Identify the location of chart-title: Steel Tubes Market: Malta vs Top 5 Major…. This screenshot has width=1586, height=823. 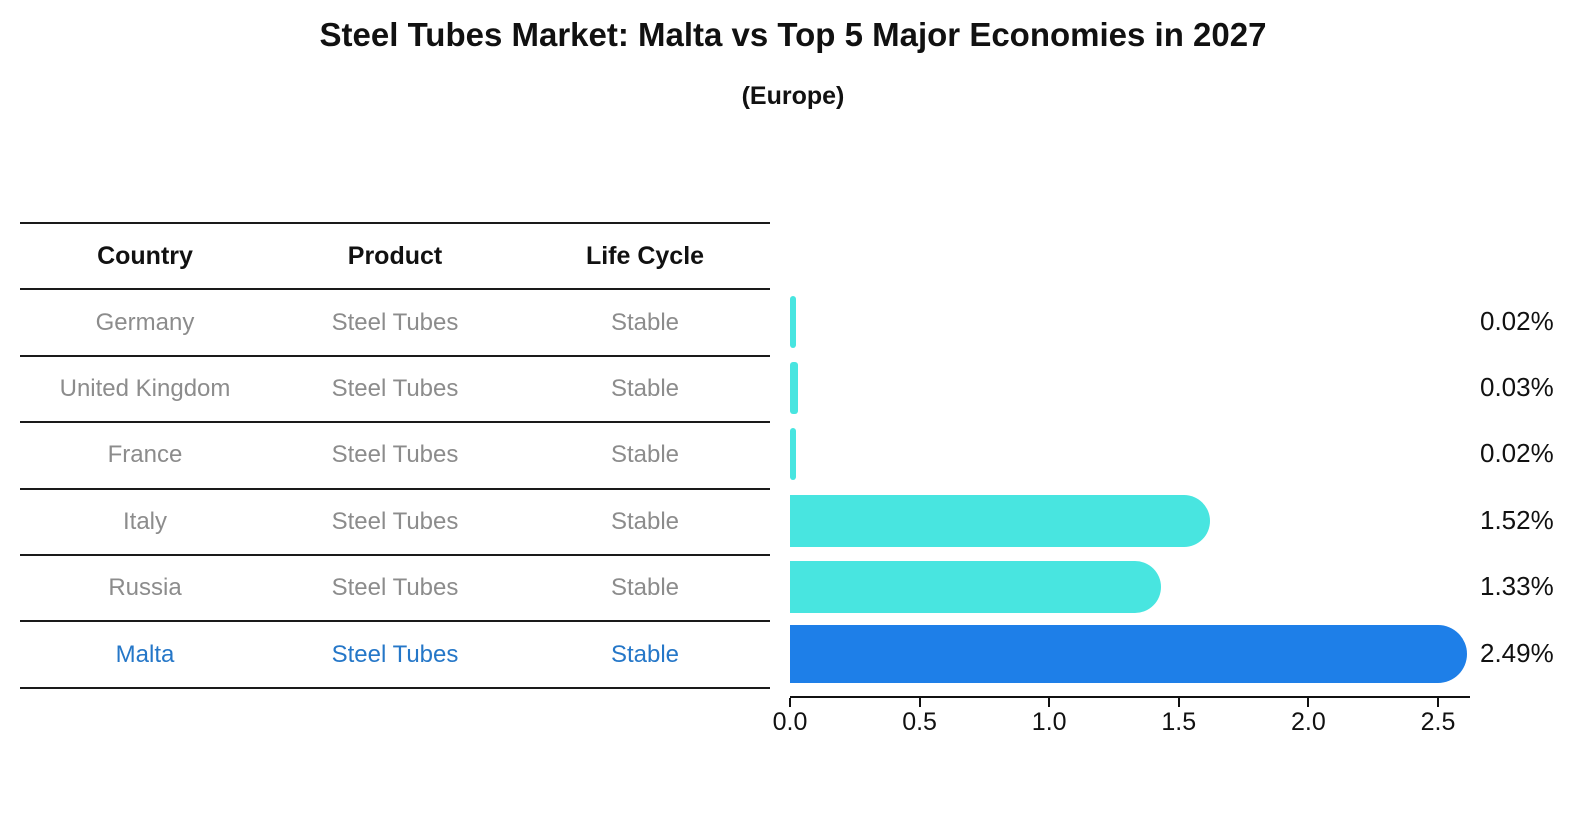
(793, 34).